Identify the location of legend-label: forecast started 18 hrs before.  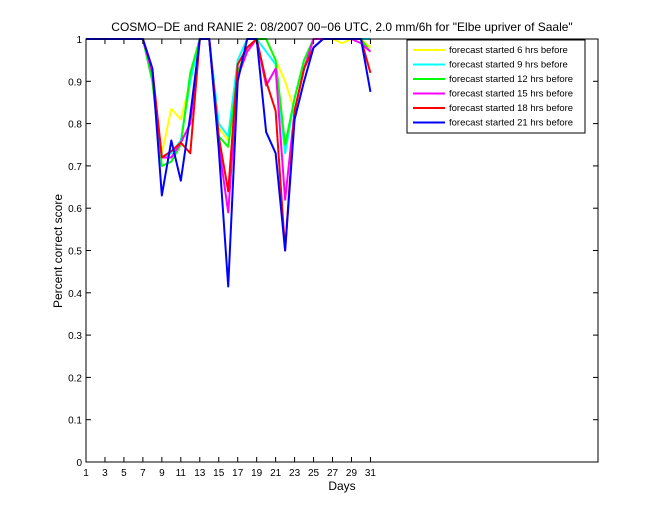
(511, 108).